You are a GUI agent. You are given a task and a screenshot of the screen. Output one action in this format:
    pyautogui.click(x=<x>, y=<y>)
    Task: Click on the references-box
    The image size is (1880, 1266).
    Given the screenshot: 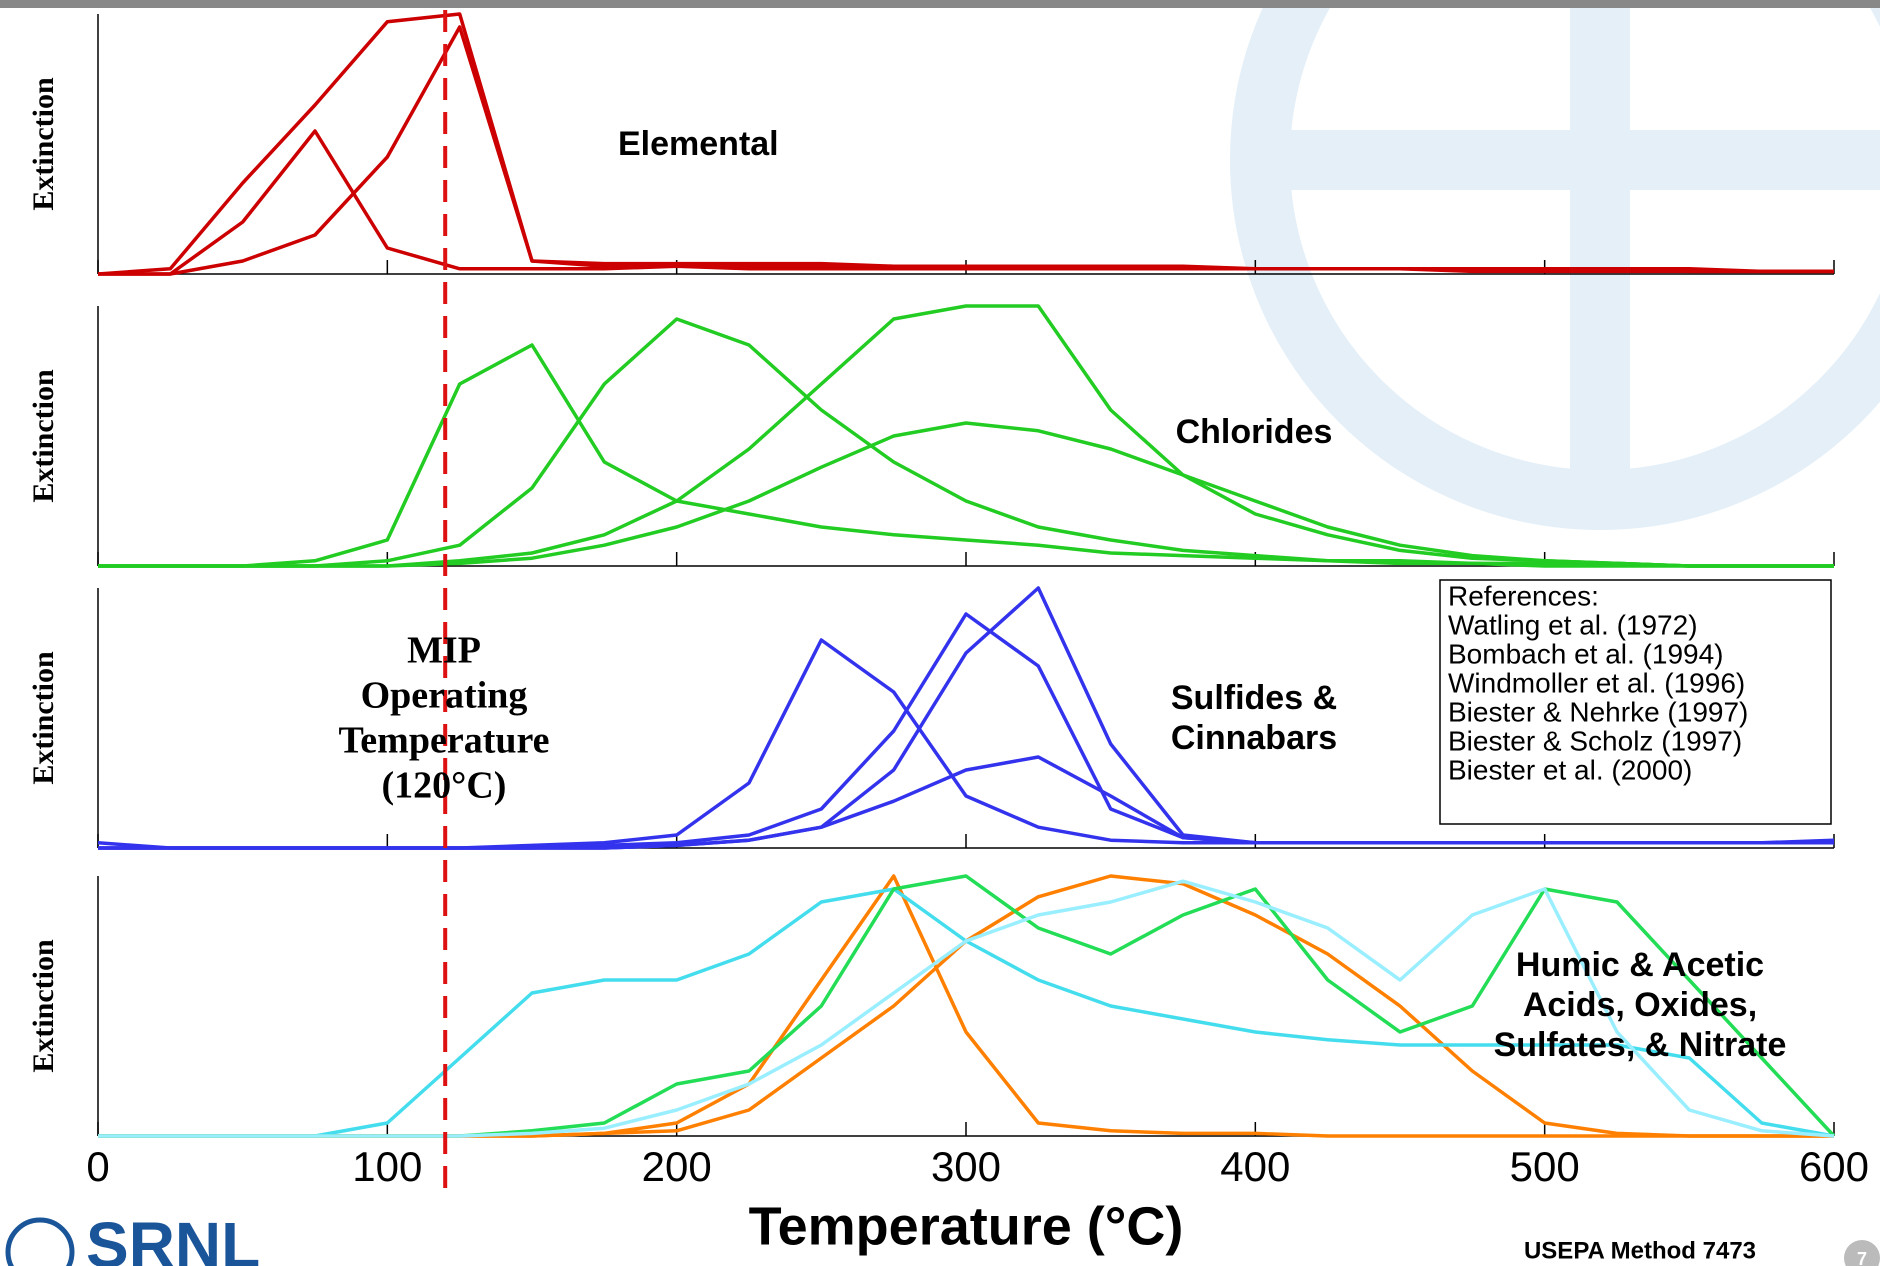 What is the action you would take?
    pyautogui.click(x=1635, y=702)
    